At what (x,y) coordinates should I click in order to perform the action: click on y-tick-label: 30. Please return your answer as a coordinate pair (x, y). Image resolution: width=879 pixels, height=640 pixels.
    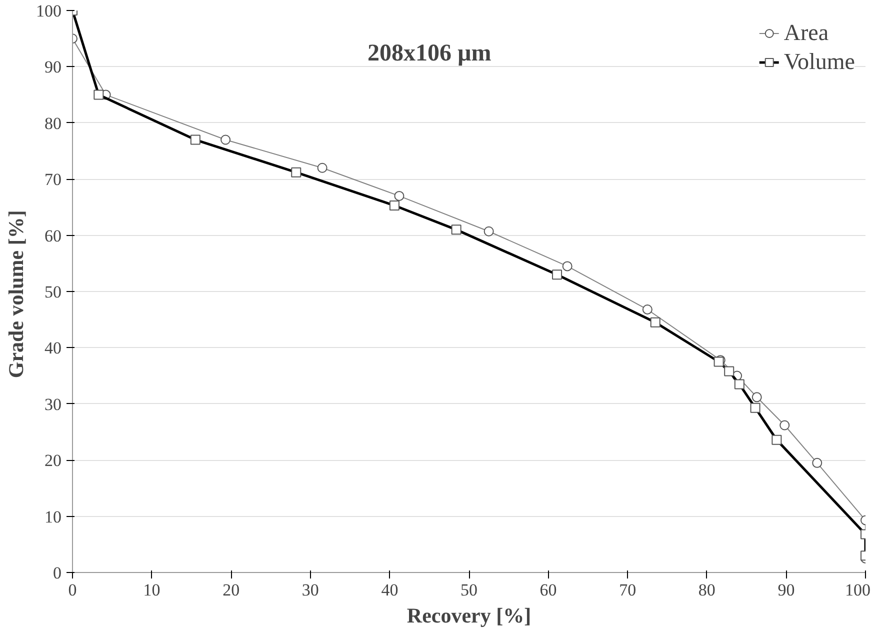
    Looking at the image, I should click on (53, 404).